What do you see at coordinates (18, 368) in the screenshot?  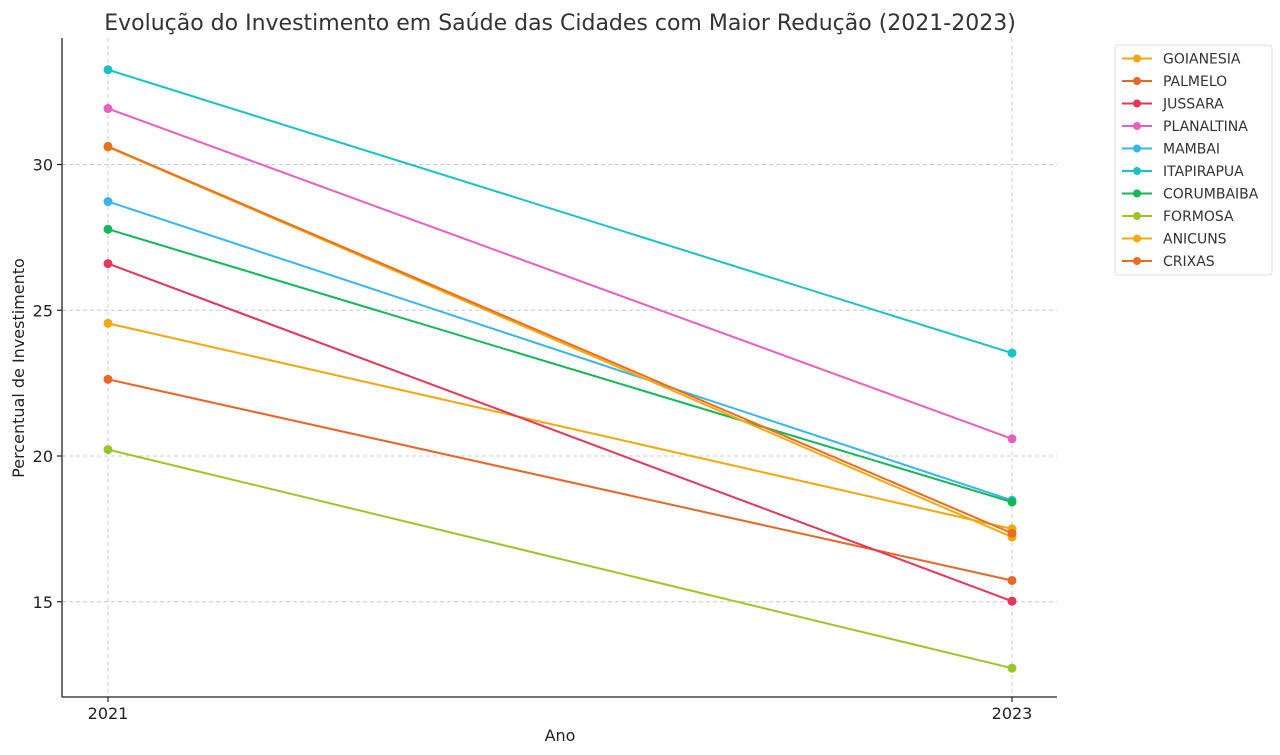 I see `y-axis-label: Percentual de Investimento` at bounding box center [18, 368].